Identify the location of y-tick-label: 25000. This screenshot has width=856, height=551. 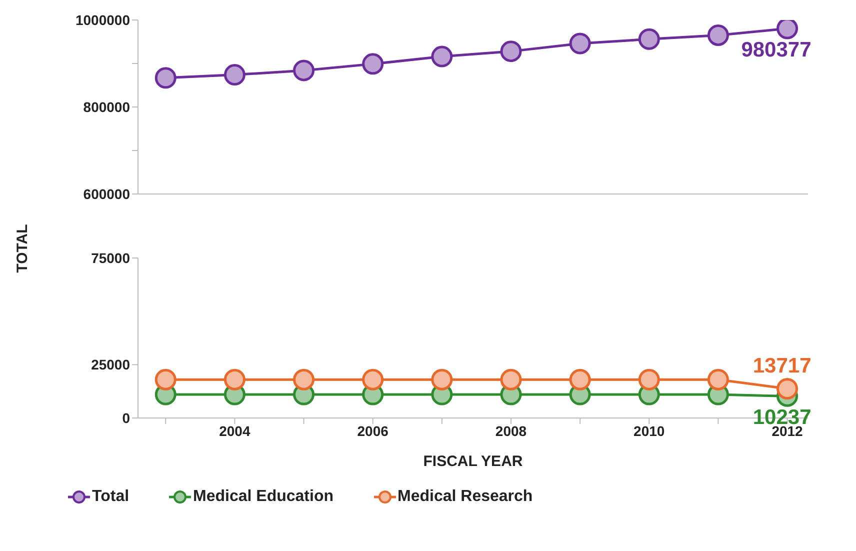
(110, 364).